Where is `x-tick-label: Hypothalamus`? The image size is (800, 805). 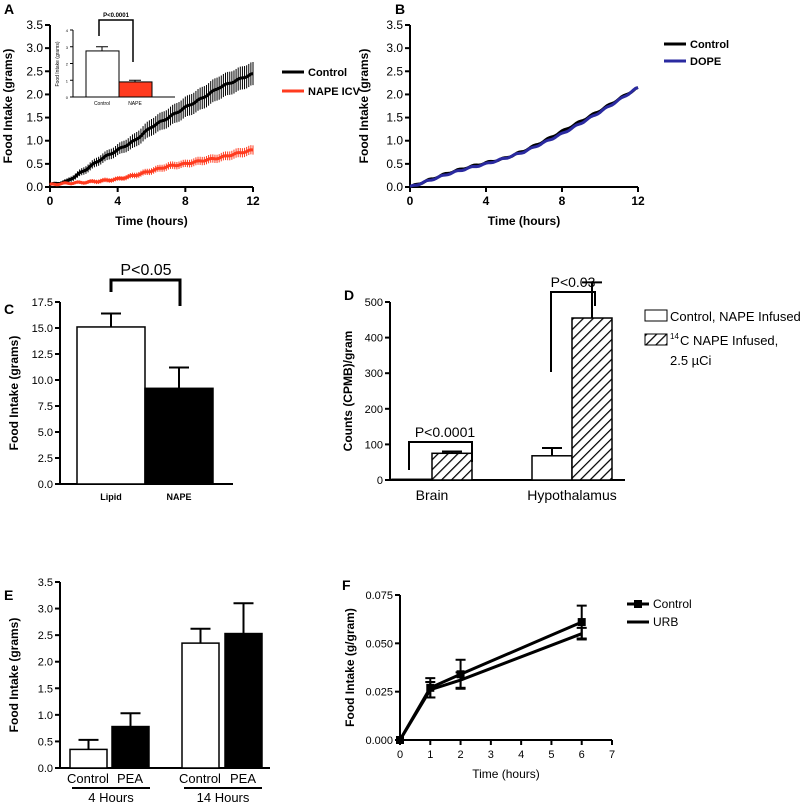
x-tick-label: Hypothalamus is located at coordinates (572, 495).